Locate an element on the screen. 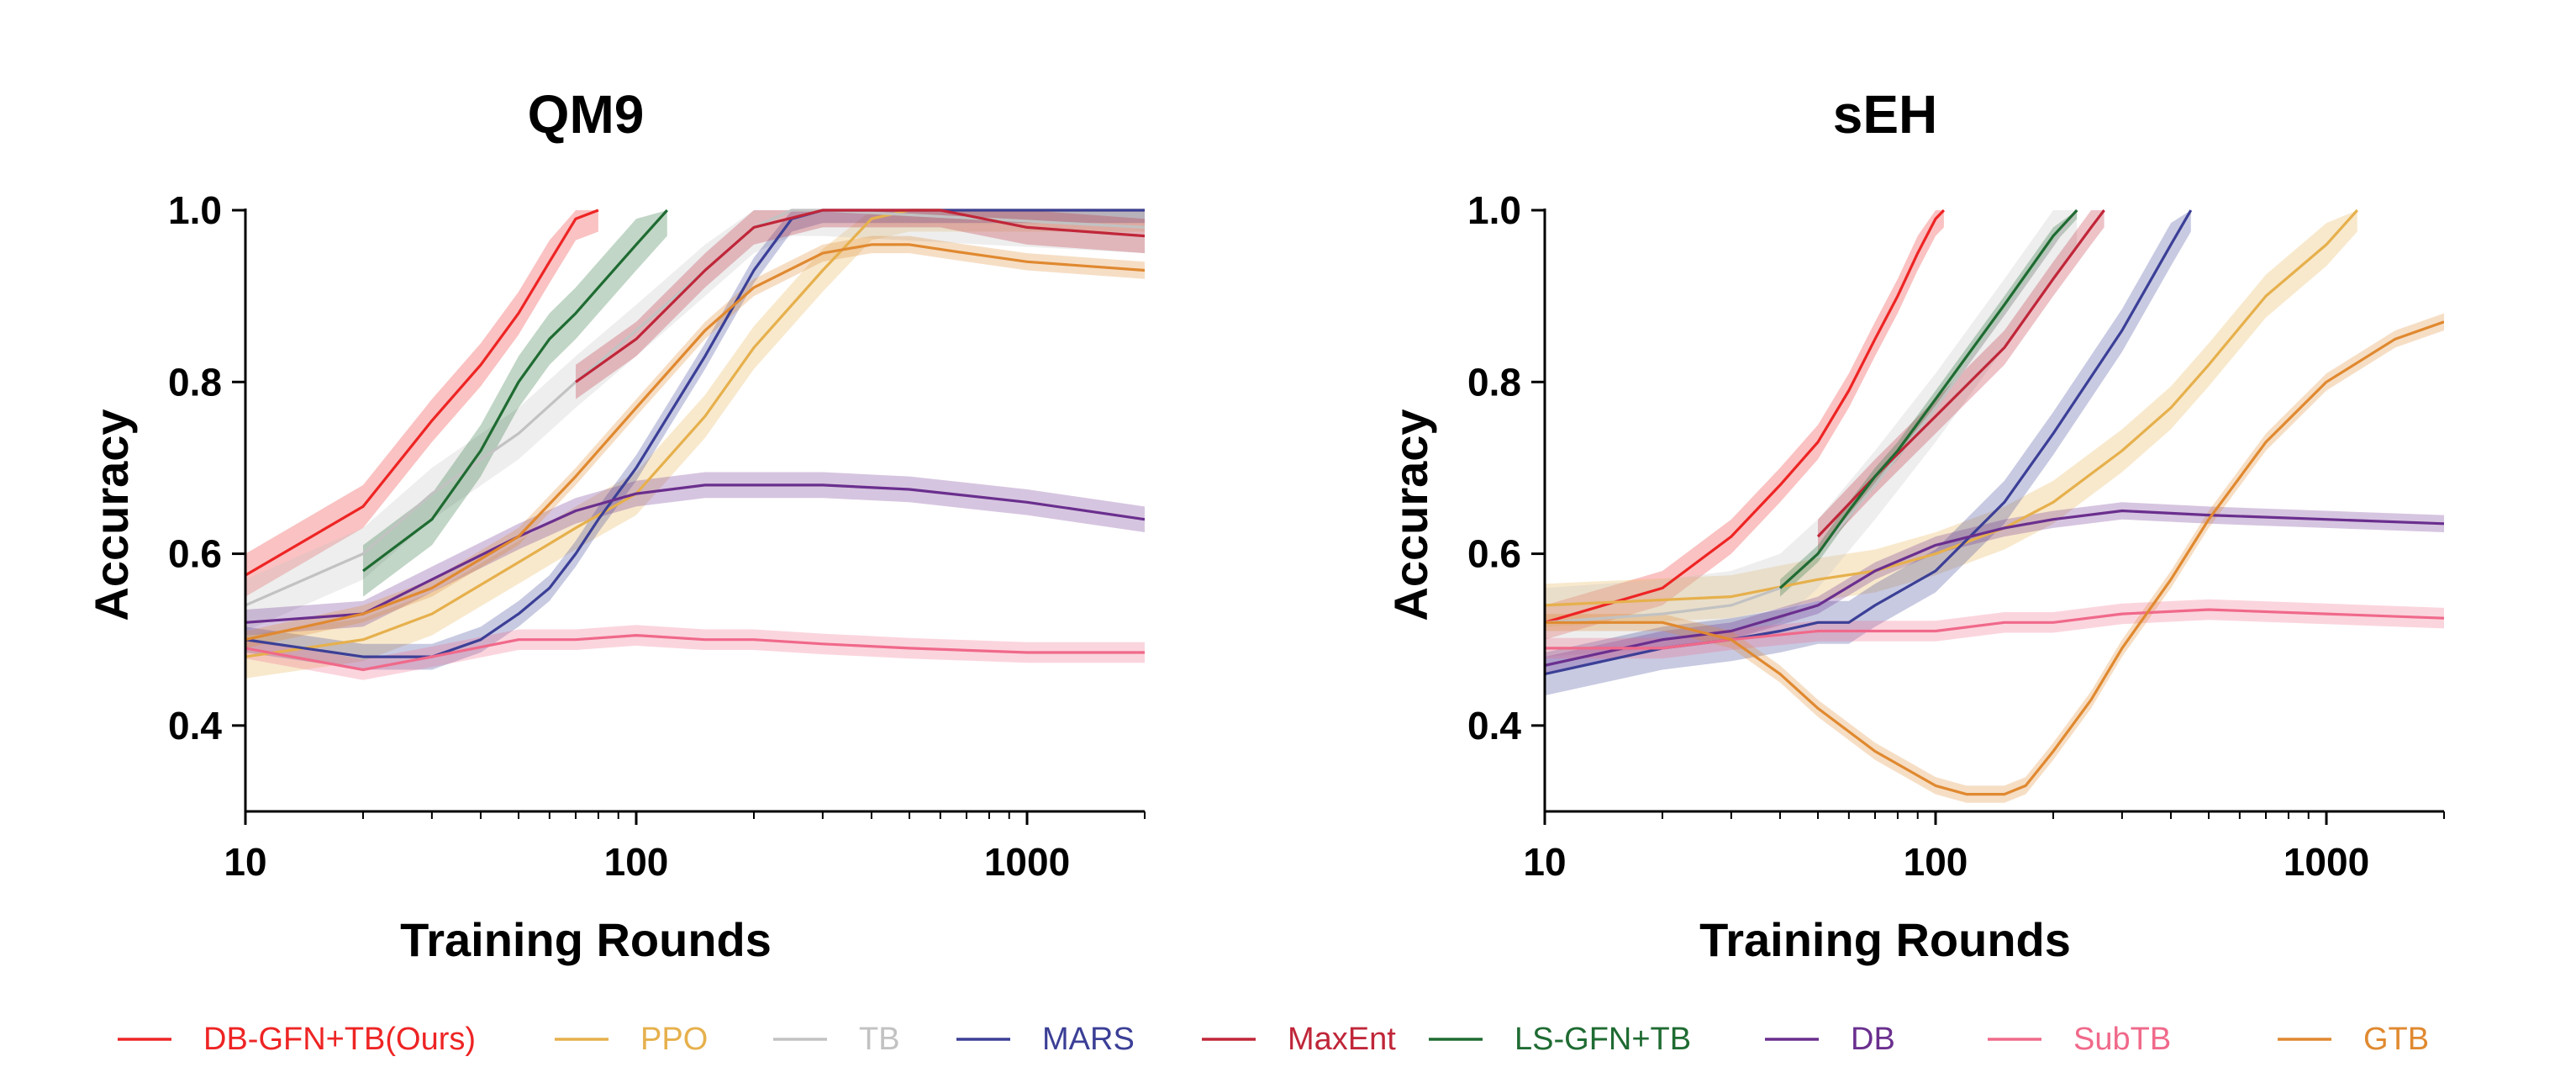 Image resolution: width=2576 pixels, height=1083 pixels. seh-band-ppo is located at coordinates (1951, 418).